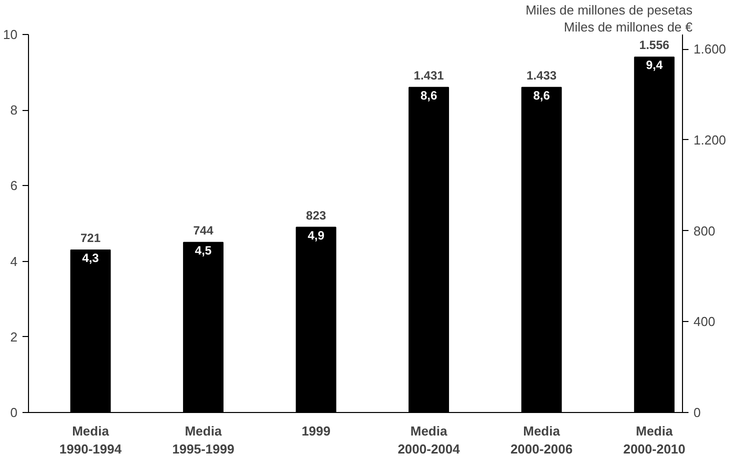  What do you see at coordinates (203, 440) in the screenshot?
I see `x-tick-label: Media 1995-1999` at bounding box center [203, 440].